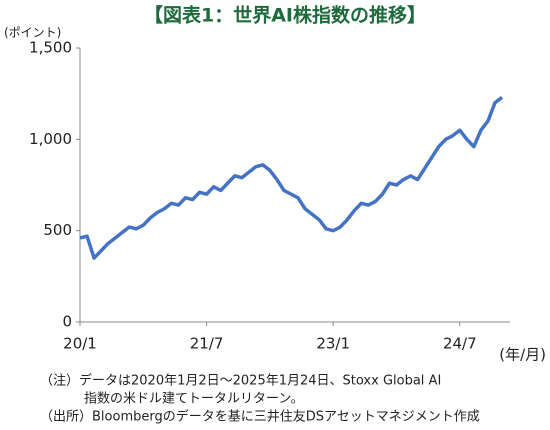  I want to click on y-tick-label: 0, so click(67, 322).